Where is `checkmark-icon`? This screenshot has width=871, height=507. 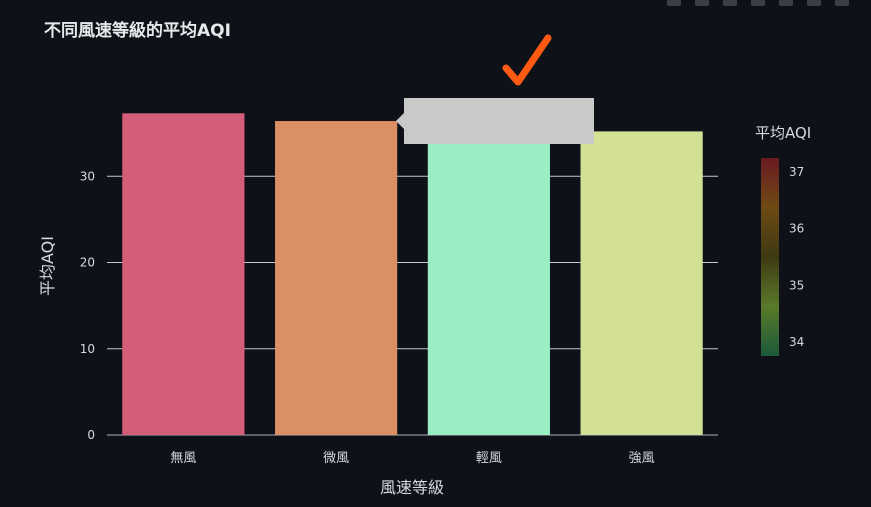
checkmark-icon is located at coordinates (527, 60).